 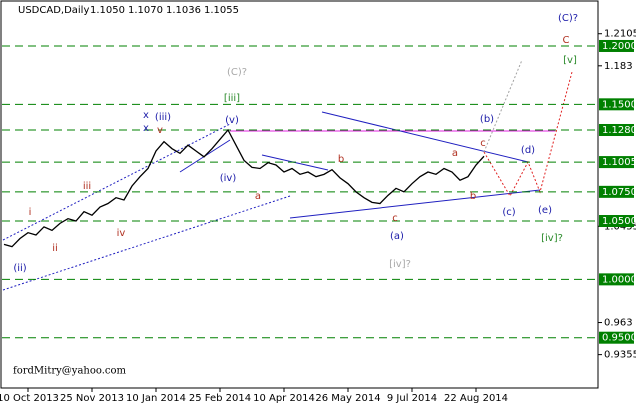 I want to click on wave-label: (ii), so click(x=19, y=268).